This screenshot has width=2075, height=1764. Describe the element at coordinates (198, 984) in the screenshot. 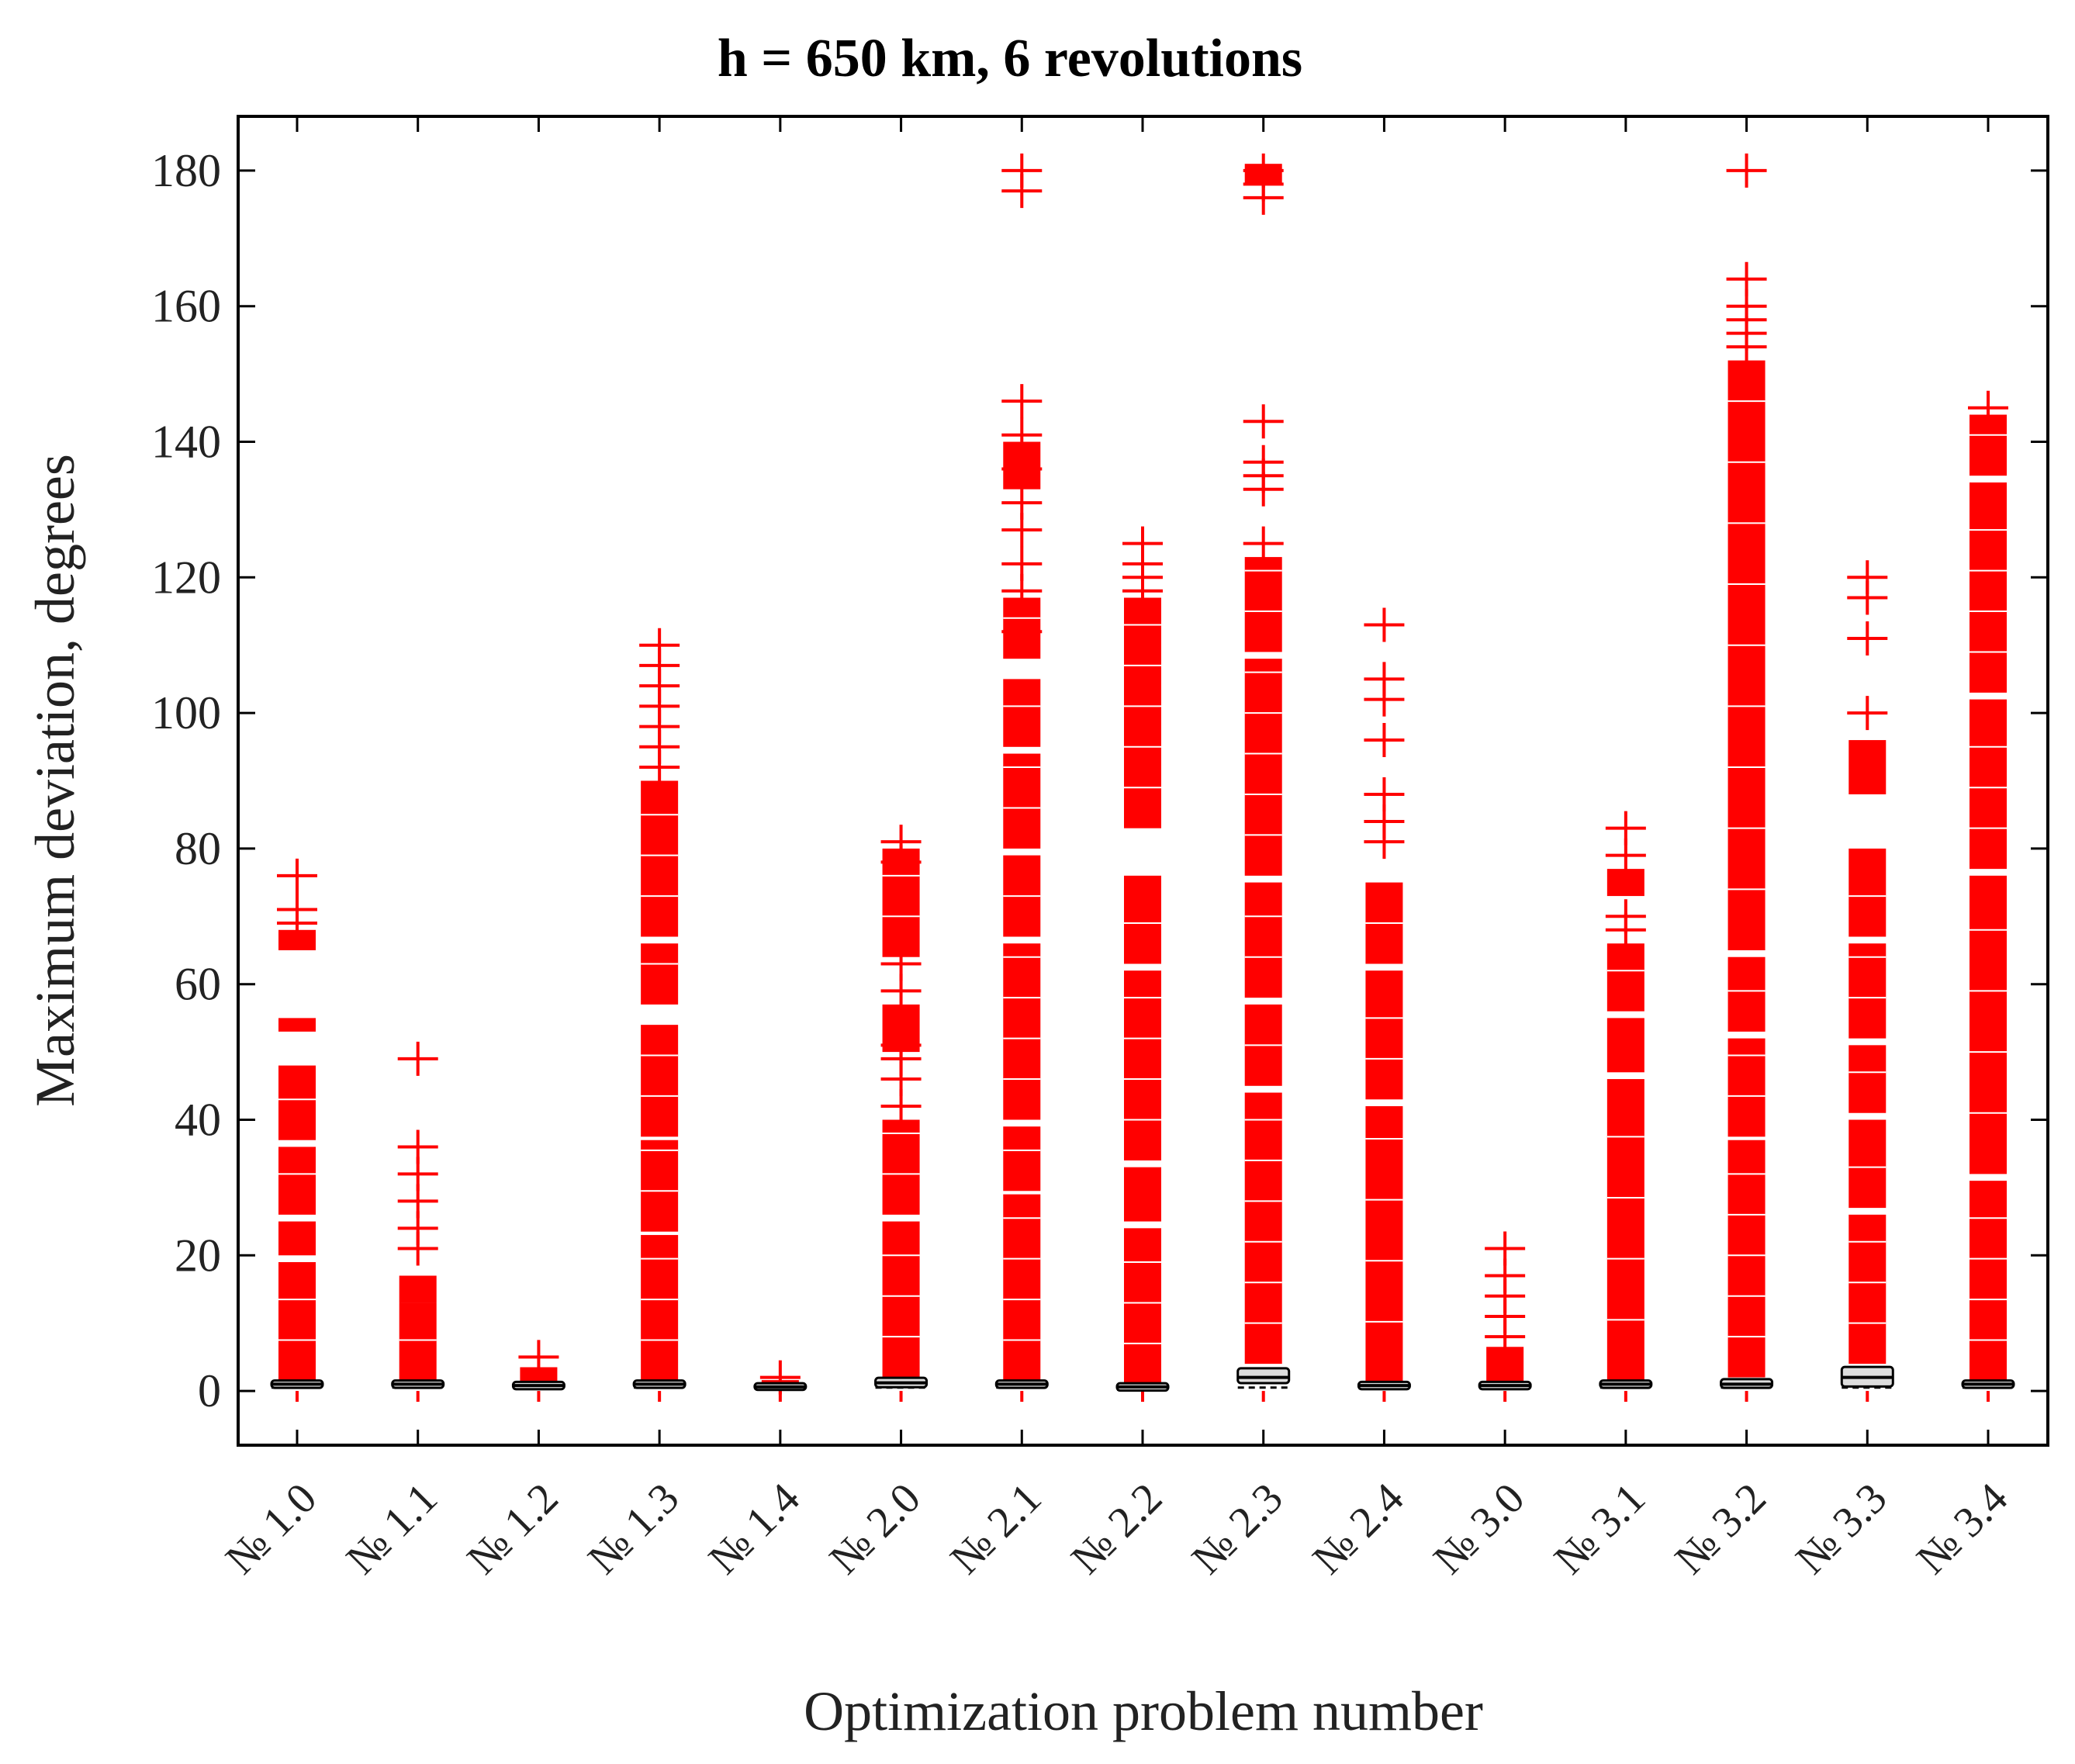

I see `y-tick-label: 60` at that location.